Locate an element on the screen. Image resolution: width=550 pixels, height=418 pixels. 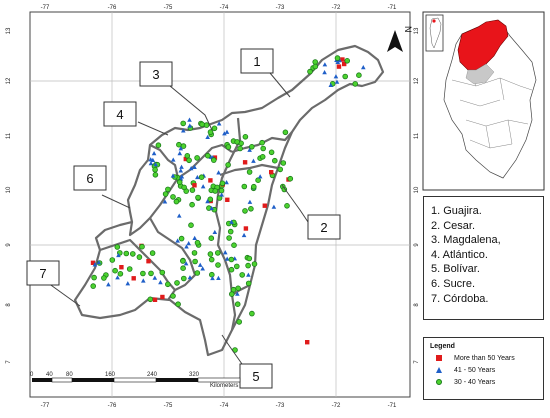
lat-tick-label: 10 is located at coordinates (9, 189).